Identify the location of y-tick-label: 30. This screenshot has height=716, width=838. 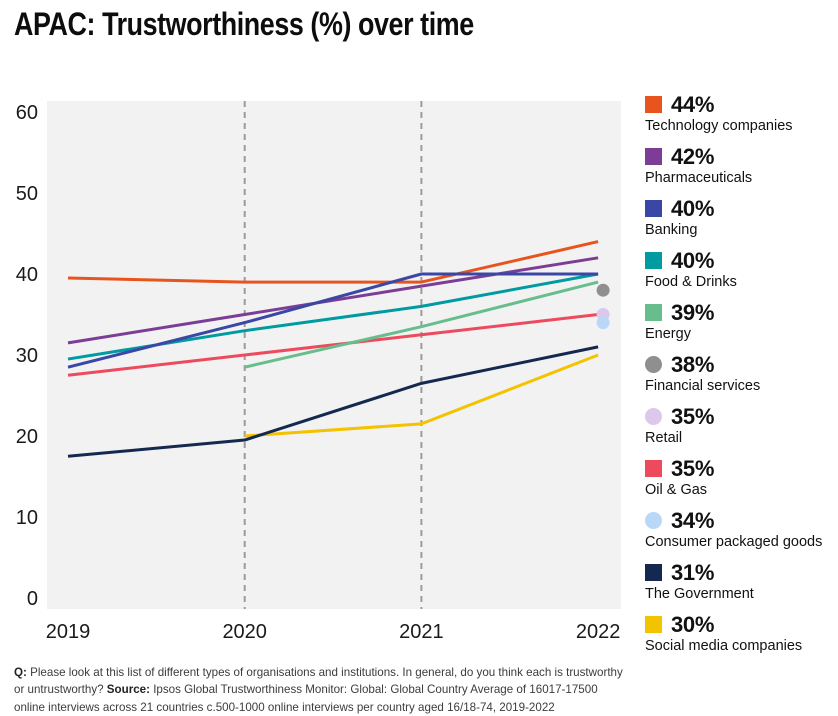
(27, 356).